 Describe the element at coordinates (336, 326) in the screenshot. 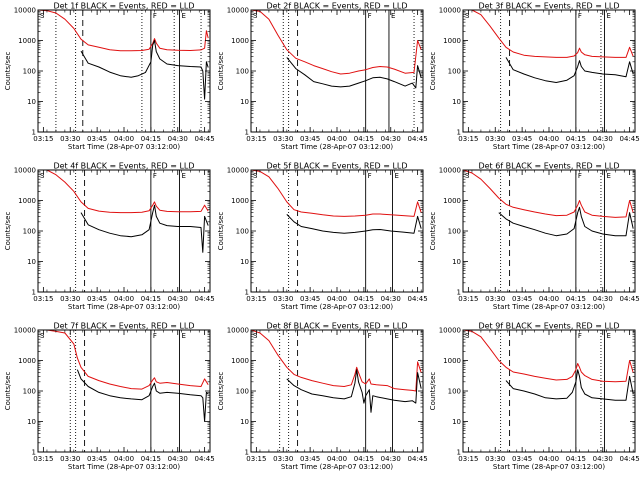

I see `panel-title: Det 8f BLACK = Events, RED = LLD` at that location.